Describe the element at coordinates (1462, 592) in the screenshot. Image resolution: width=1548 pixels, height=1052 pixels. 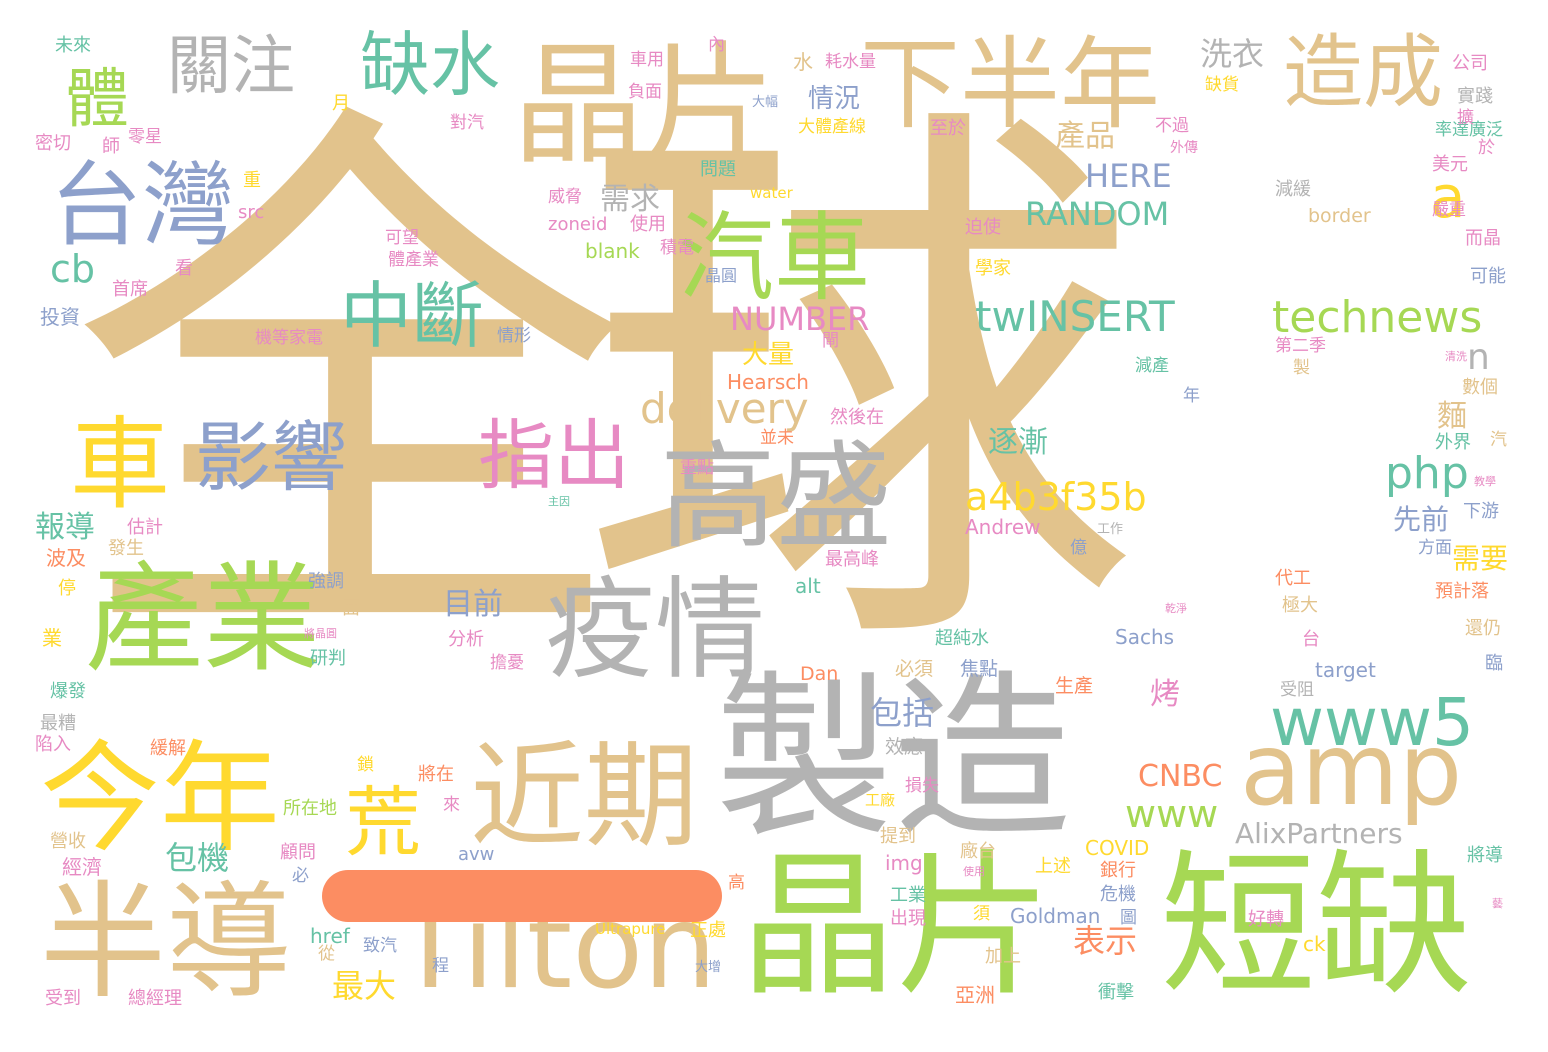
I see `word-yujidang: 預計落` at that location.